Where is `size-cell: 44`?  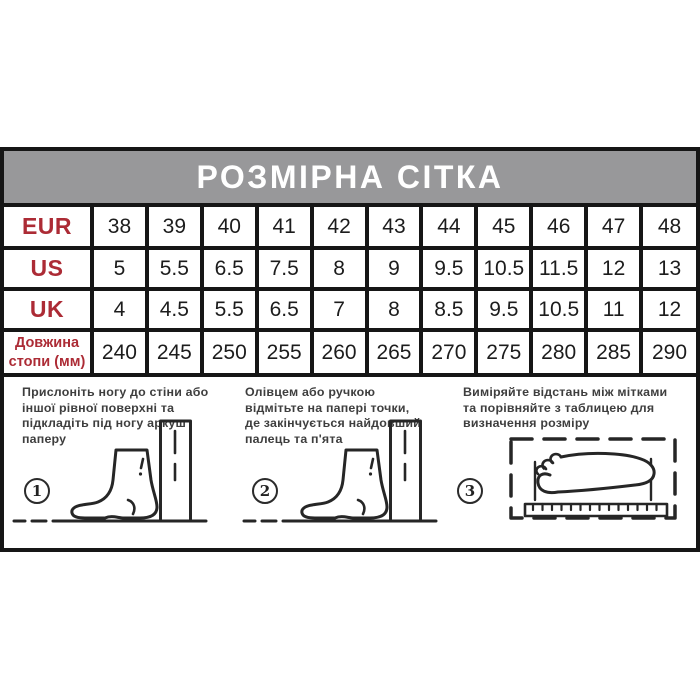
size-cell: 44 is located at coordinates (449, 228).